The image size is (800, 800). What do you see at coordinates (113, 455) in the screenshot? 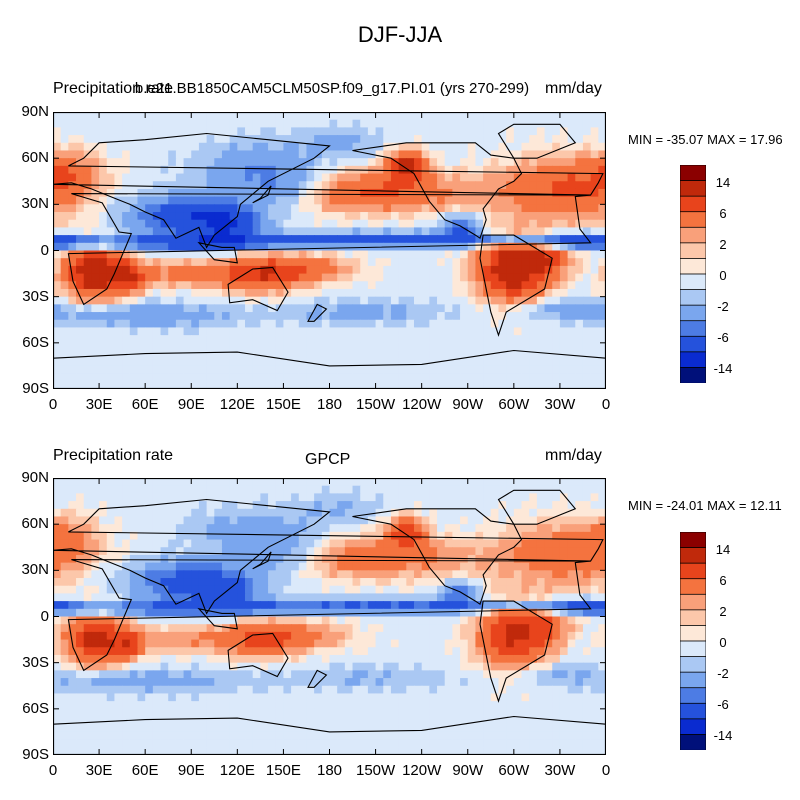
I see `panel2-left-title: Precipitation rate` at bounding box center [113, 455].